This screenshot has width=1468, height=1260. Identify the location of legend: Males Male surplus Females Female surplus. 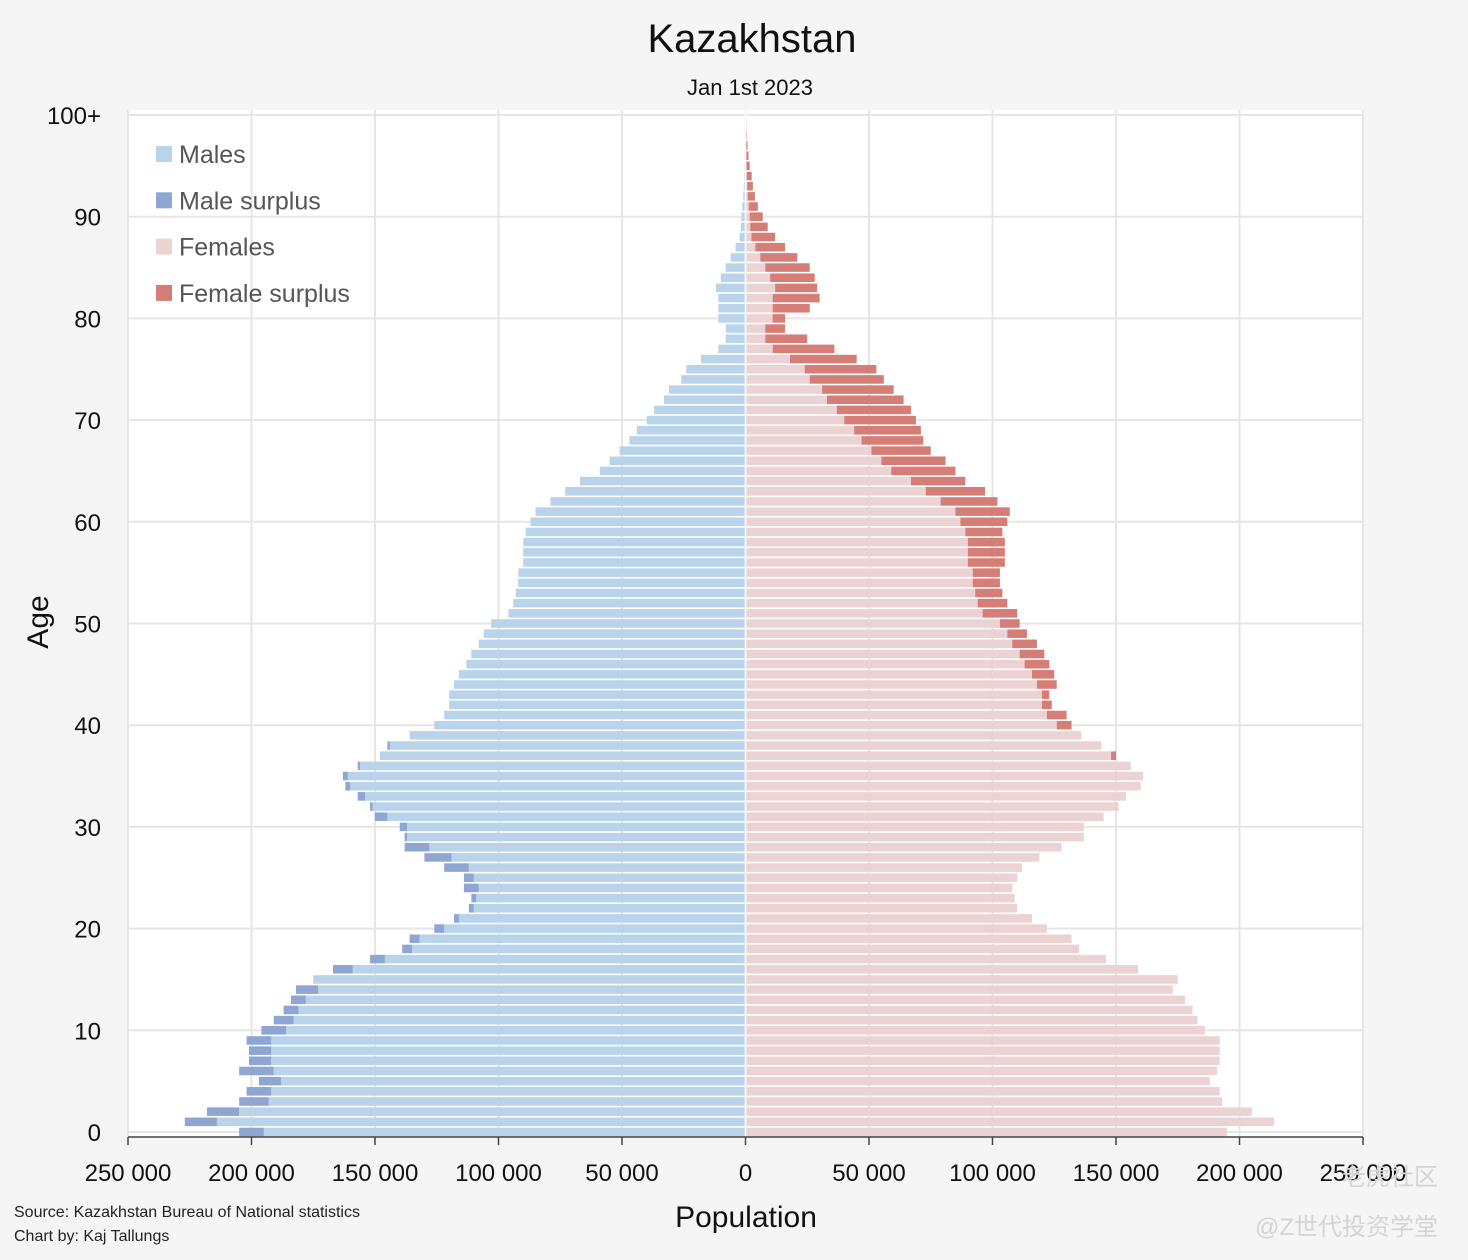
(253, 224).